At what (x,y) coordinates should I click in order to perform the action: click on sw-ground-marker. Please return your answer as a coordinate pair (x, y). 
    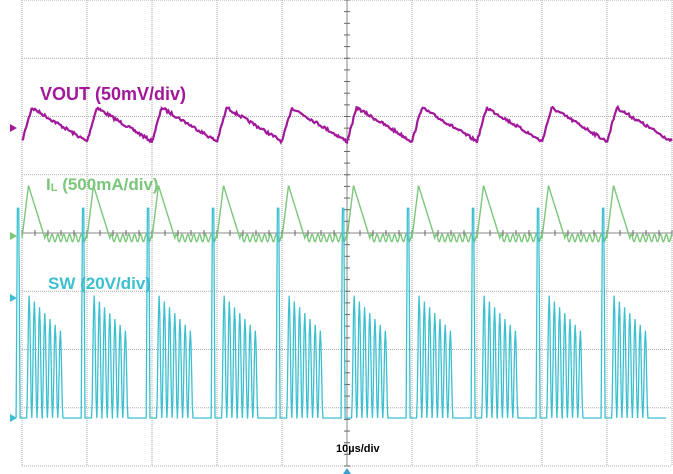
    Looking at the image, I should click on (13, 418).